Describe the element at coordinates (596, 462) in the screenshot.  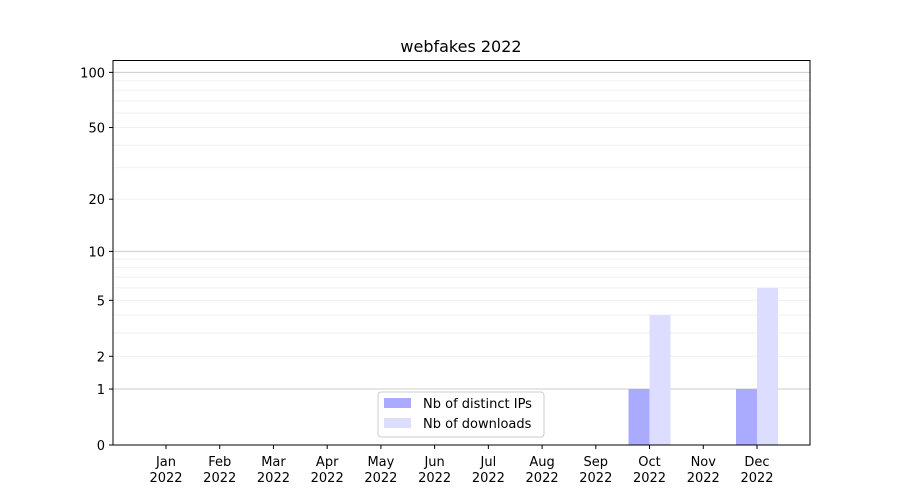
I see `x-tick-label: Sep` at that location.